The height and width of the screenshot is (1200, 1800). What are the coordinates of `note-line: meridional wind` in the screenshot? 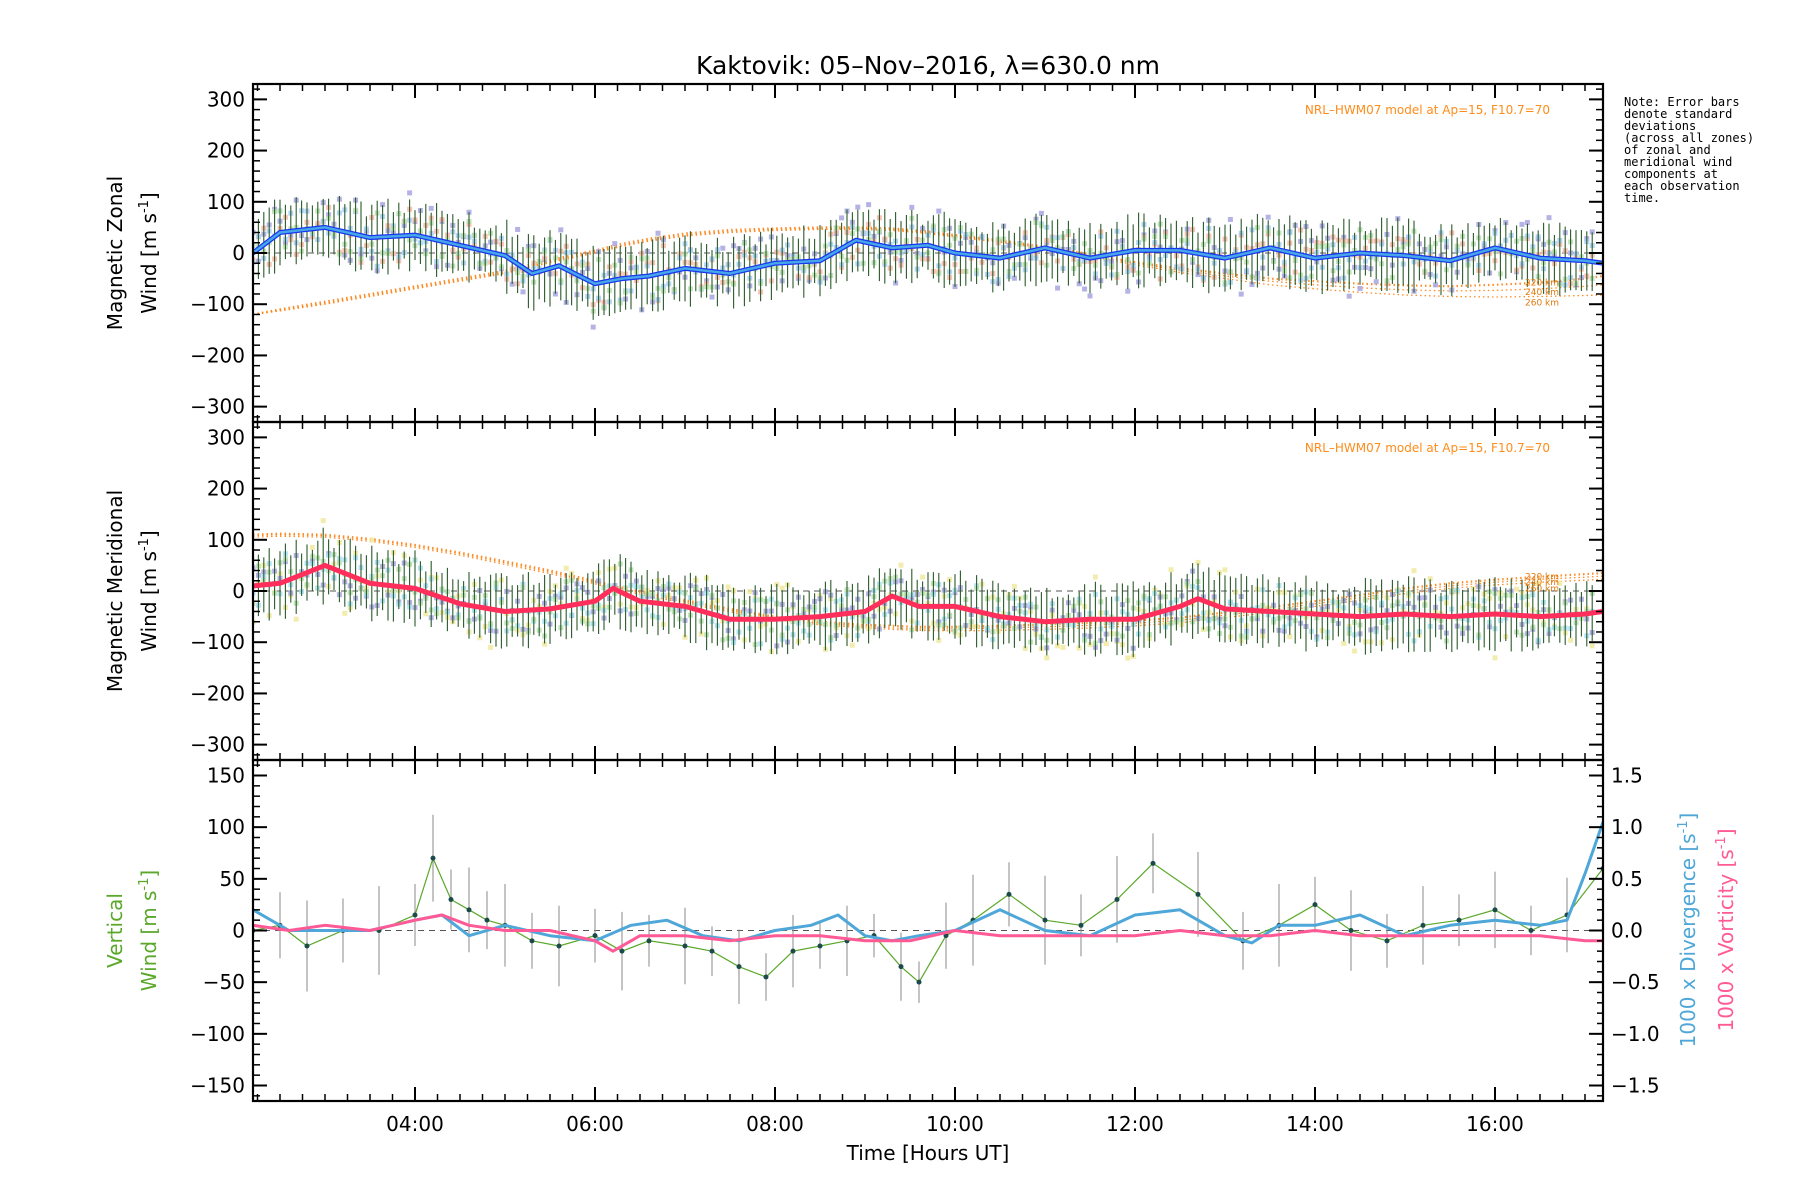 It's located at (1678, 162).